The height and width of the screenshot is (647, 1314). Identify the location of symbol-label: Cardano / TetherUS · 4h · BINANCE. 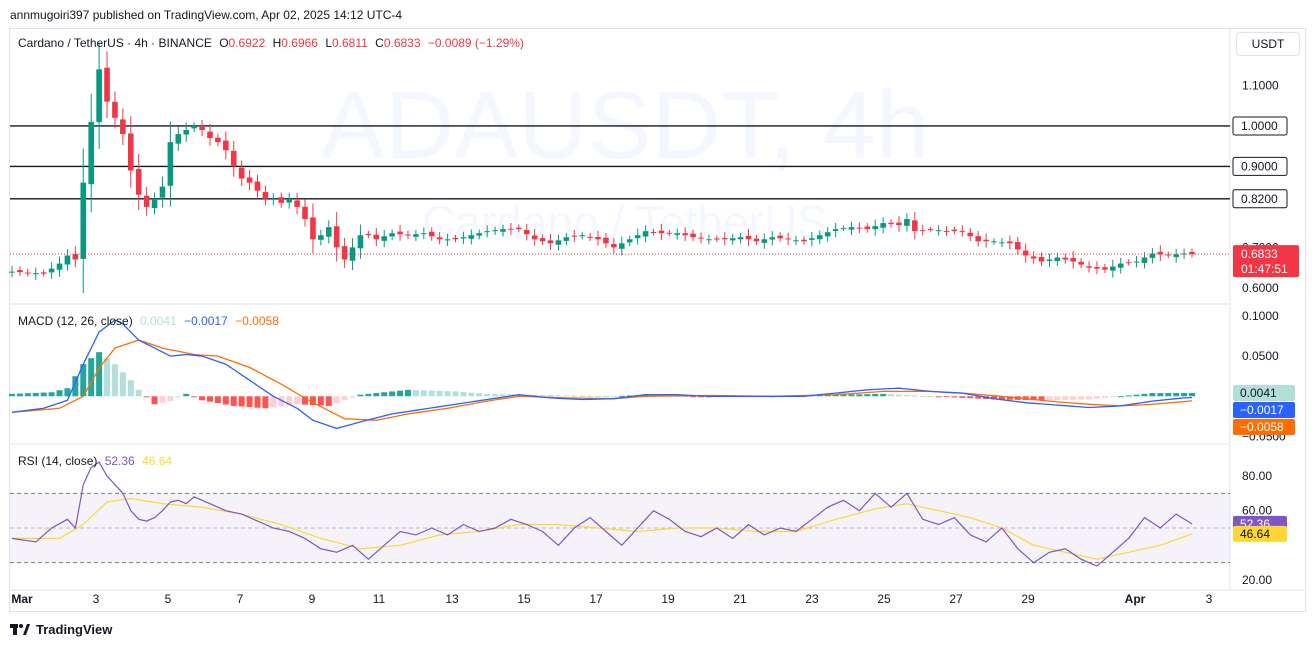
(115, 43).